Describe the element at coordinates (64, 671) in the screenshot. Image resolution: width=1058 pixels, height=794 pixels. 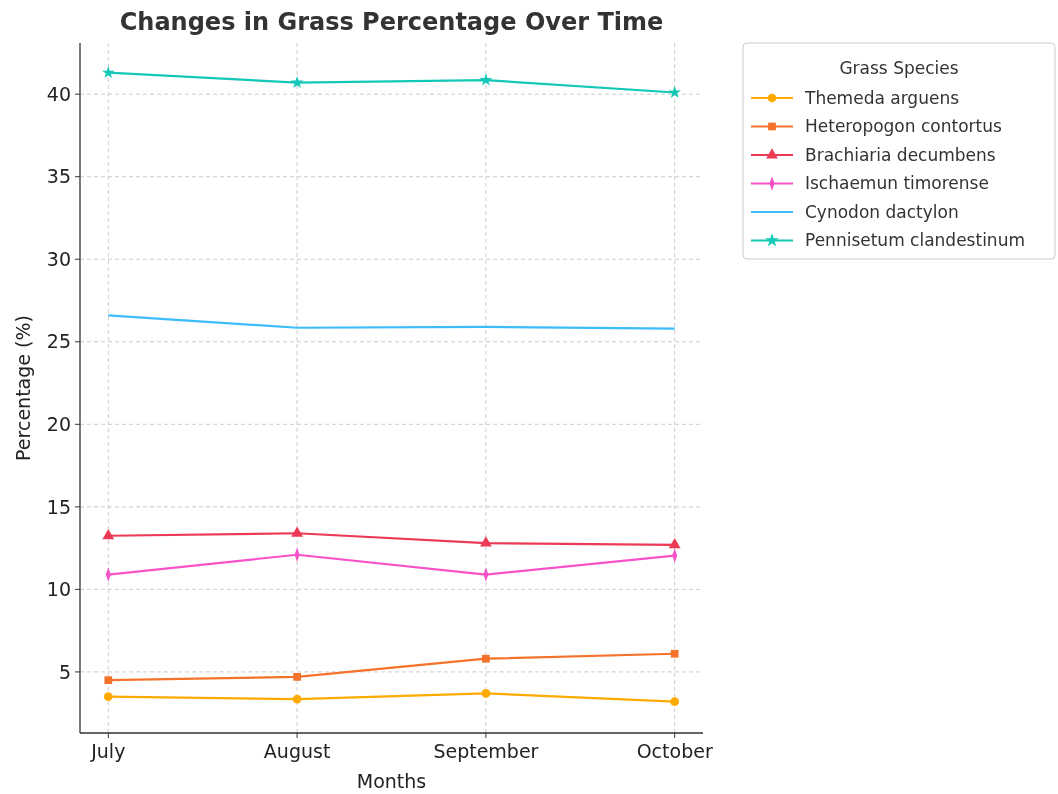
I see `y-tick-label: 5` at that location.